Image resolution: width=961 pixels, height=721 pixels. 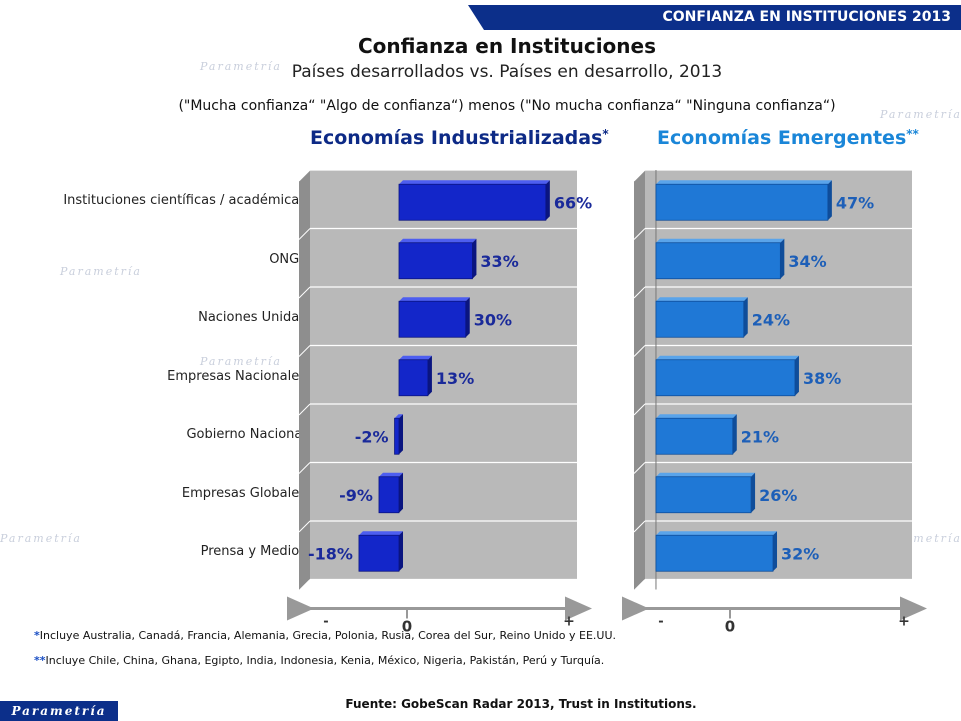 What do you see at coordinates (605, 134) in the screenshot?
I see `panel-title-mark: *` at bounding box center [605, 134].